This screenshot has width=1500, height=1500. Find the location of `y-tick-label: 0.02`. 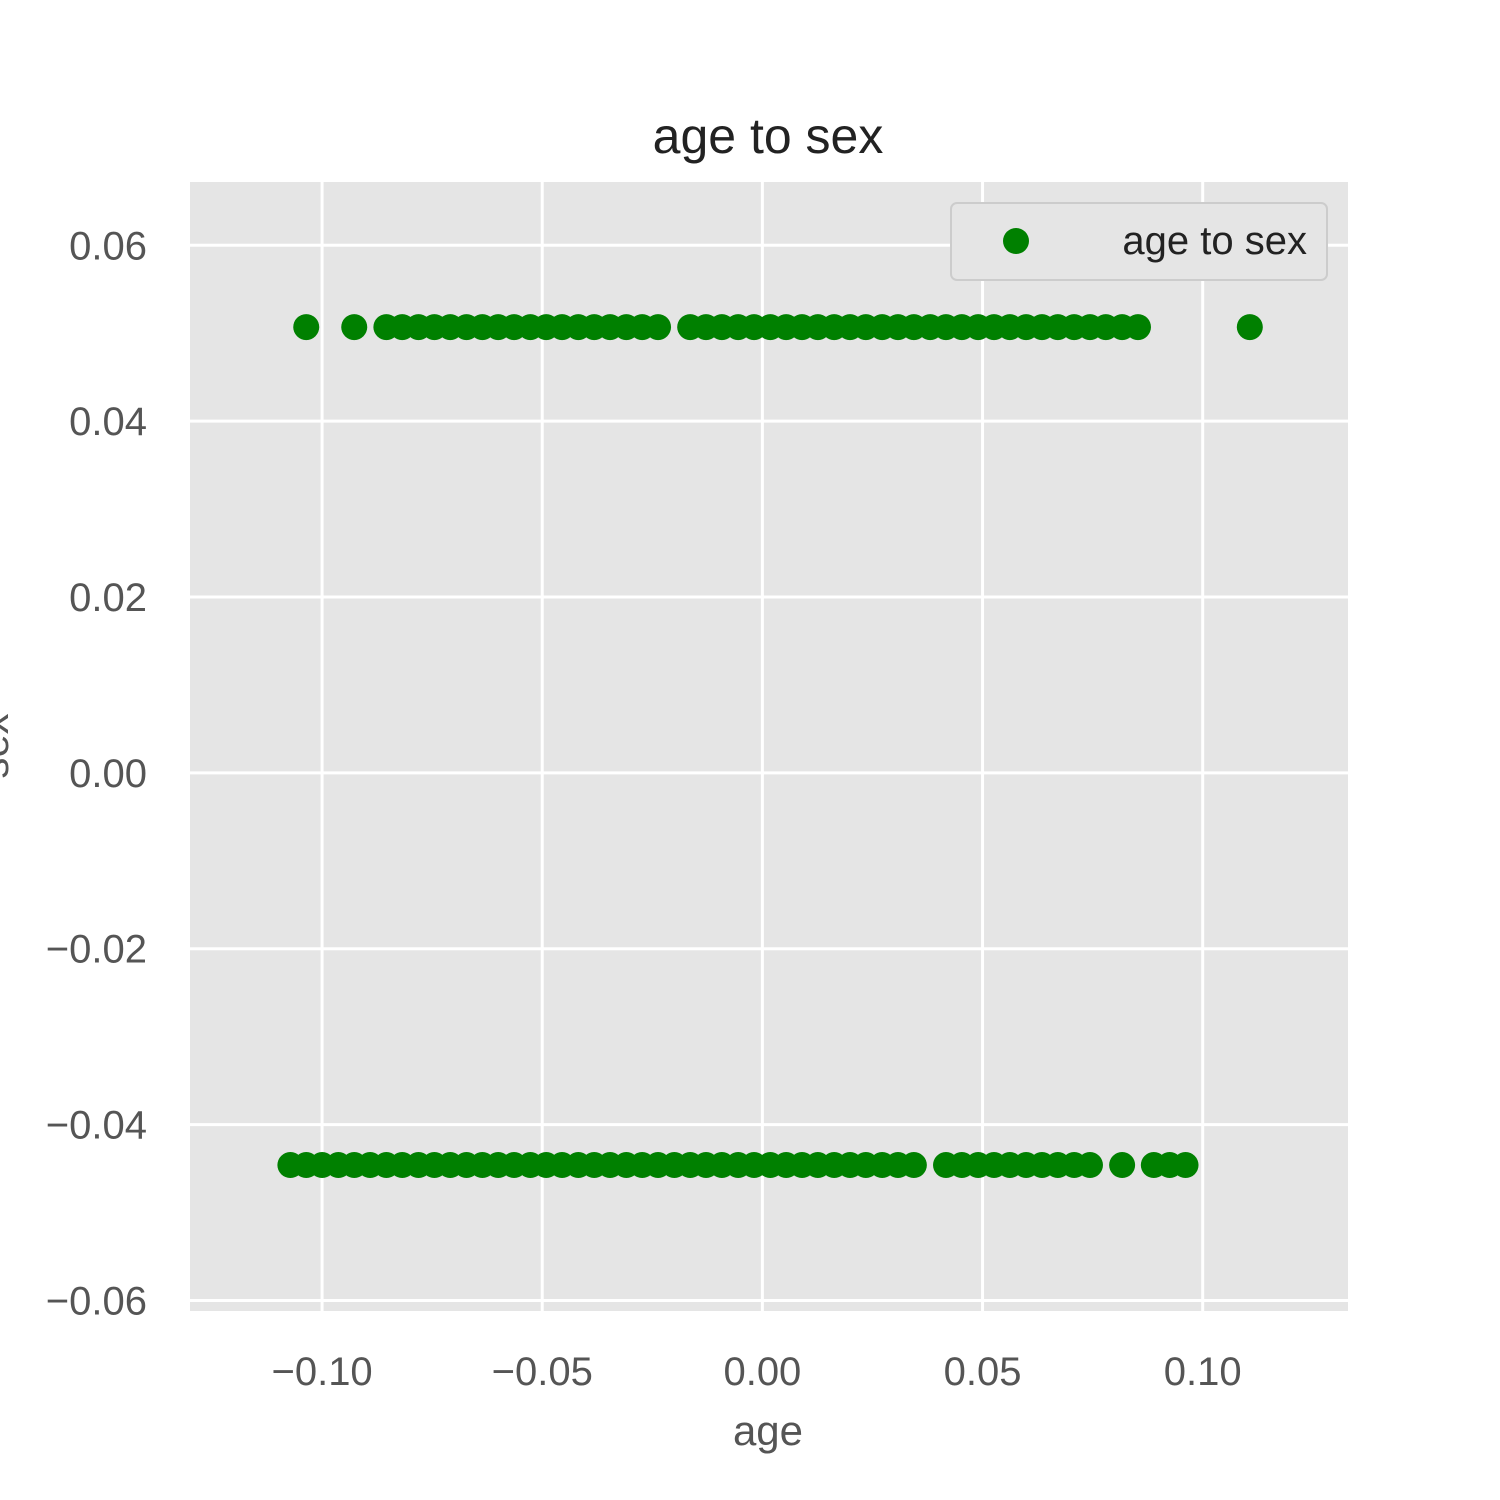

y-tick-label: 0.02 is located at coordinates (108, 598).